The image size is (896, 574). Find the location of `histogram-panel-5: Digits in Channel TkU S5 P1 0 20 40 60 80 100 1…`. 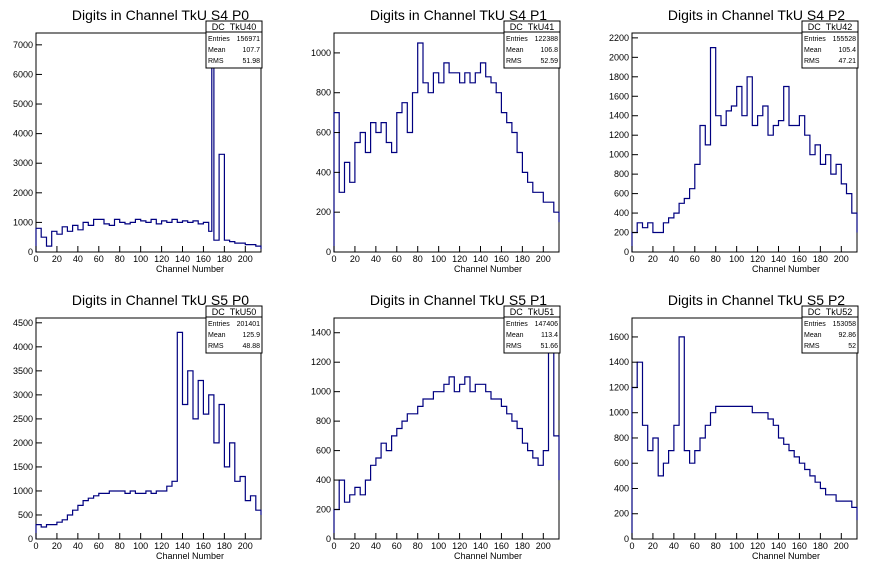

histogram-panel-5: Digits in Channel TkU S5 P1 0 20 40 60 80 100 1… is located at coordinates (436, 426).